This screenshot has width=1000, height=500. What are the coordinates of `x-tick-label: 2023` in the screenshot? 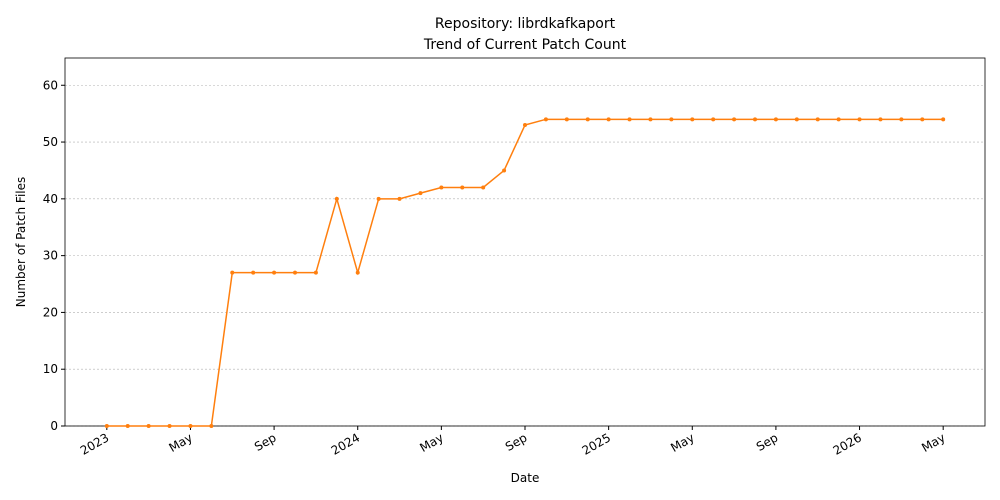 It's located at (94, 443).